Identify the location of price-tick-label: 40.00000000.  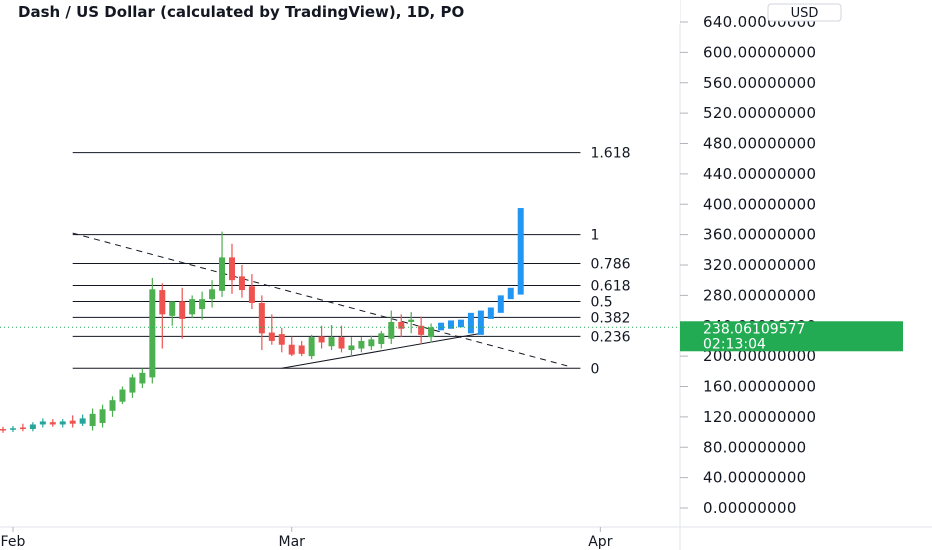
(755, 478).